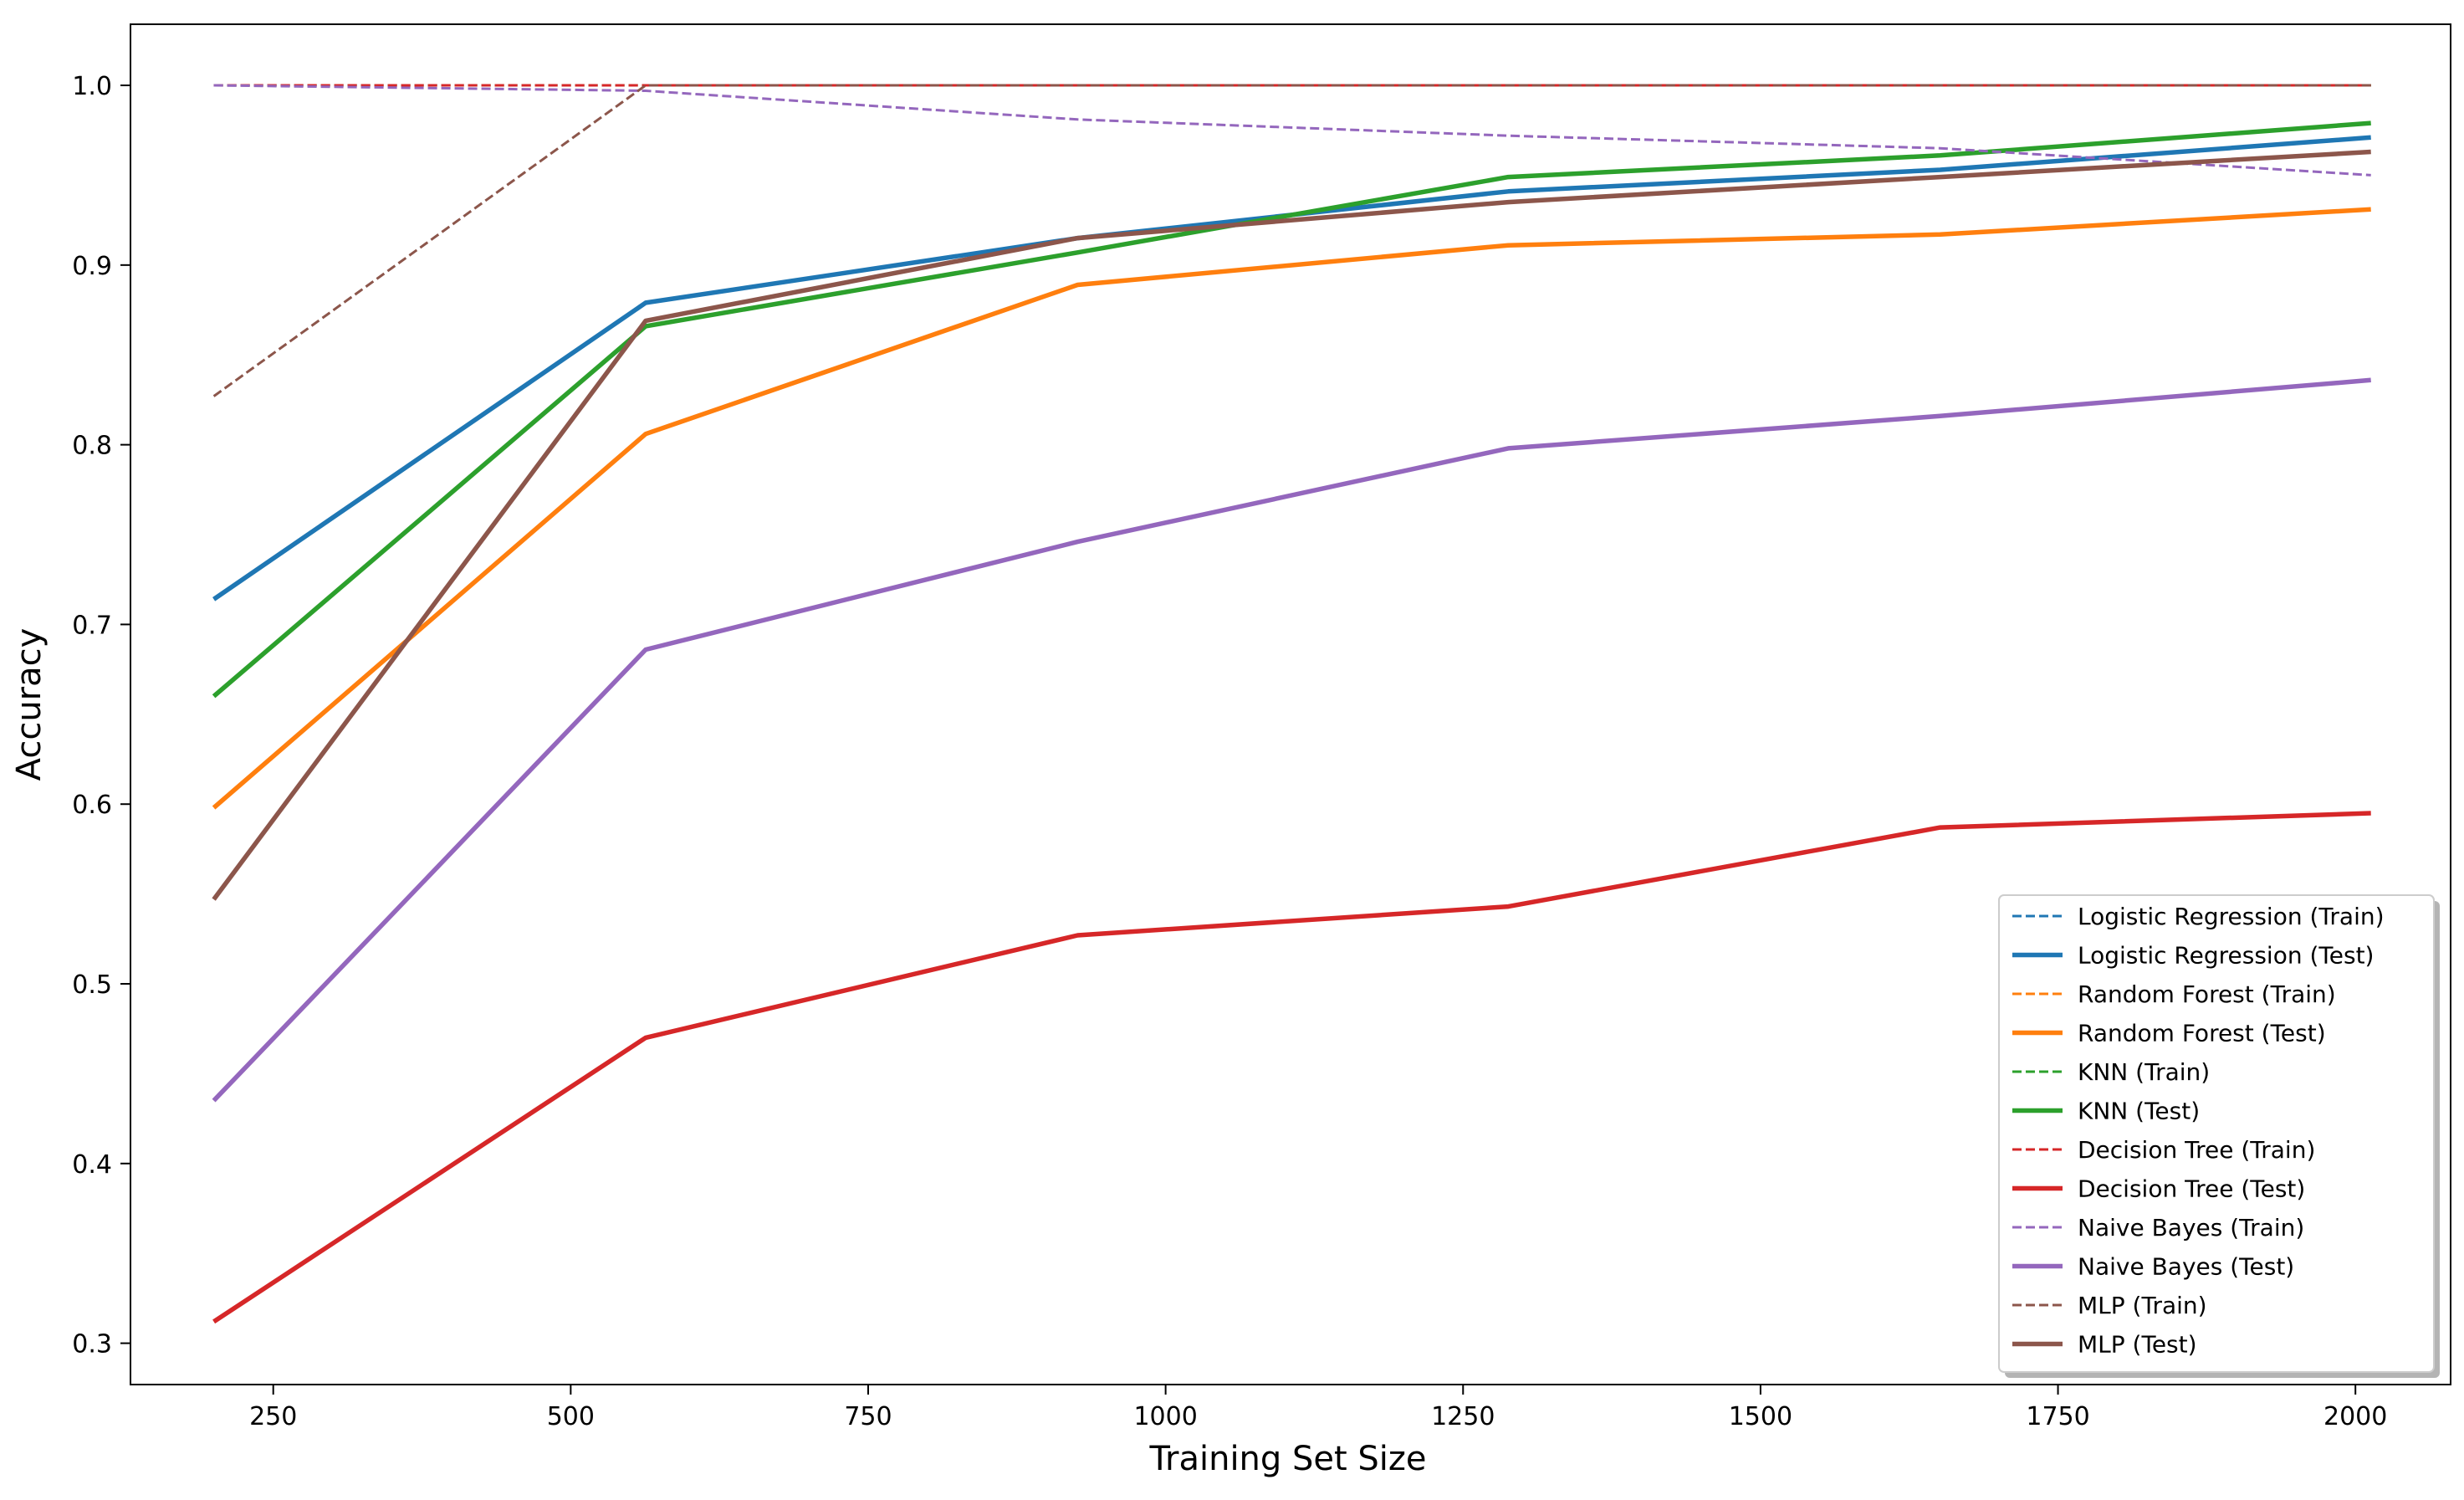 Image resolution: width=2464 pixels, height=1500 pixels. I want to click on y-tick-label-6: 0.9, so click(92, 266).